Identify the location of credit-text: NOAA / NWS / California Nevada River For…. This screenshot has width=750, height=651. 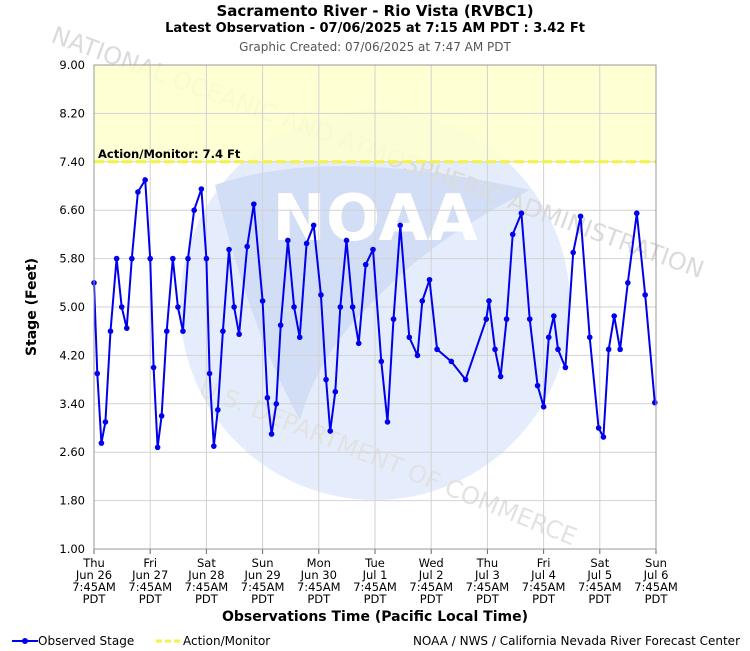
(576, 641).